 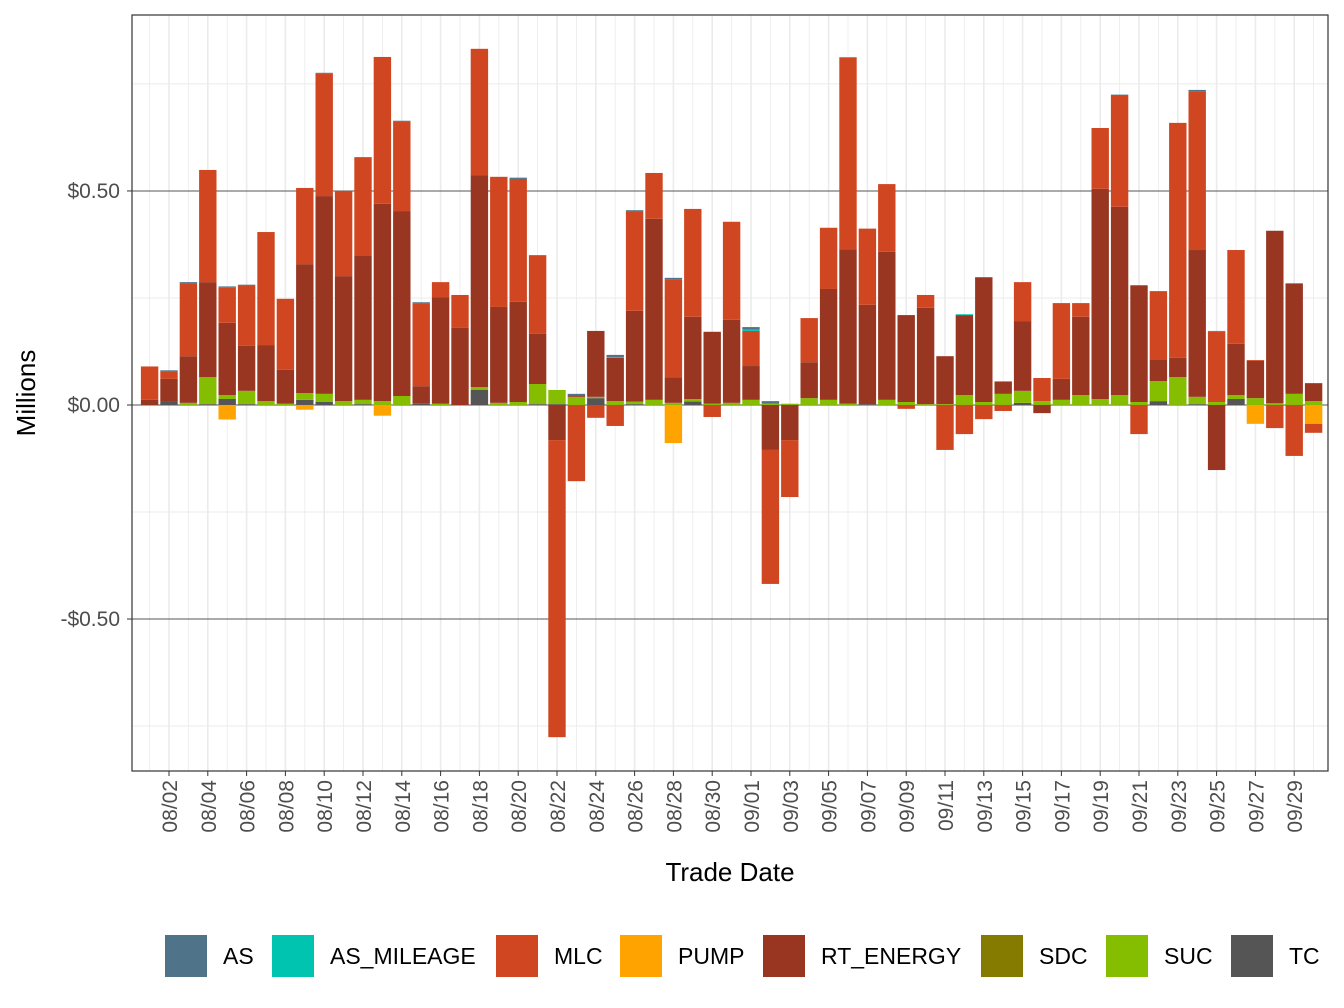 I want to click on x-tick-label: 09/03, so click(x=791, y=806).